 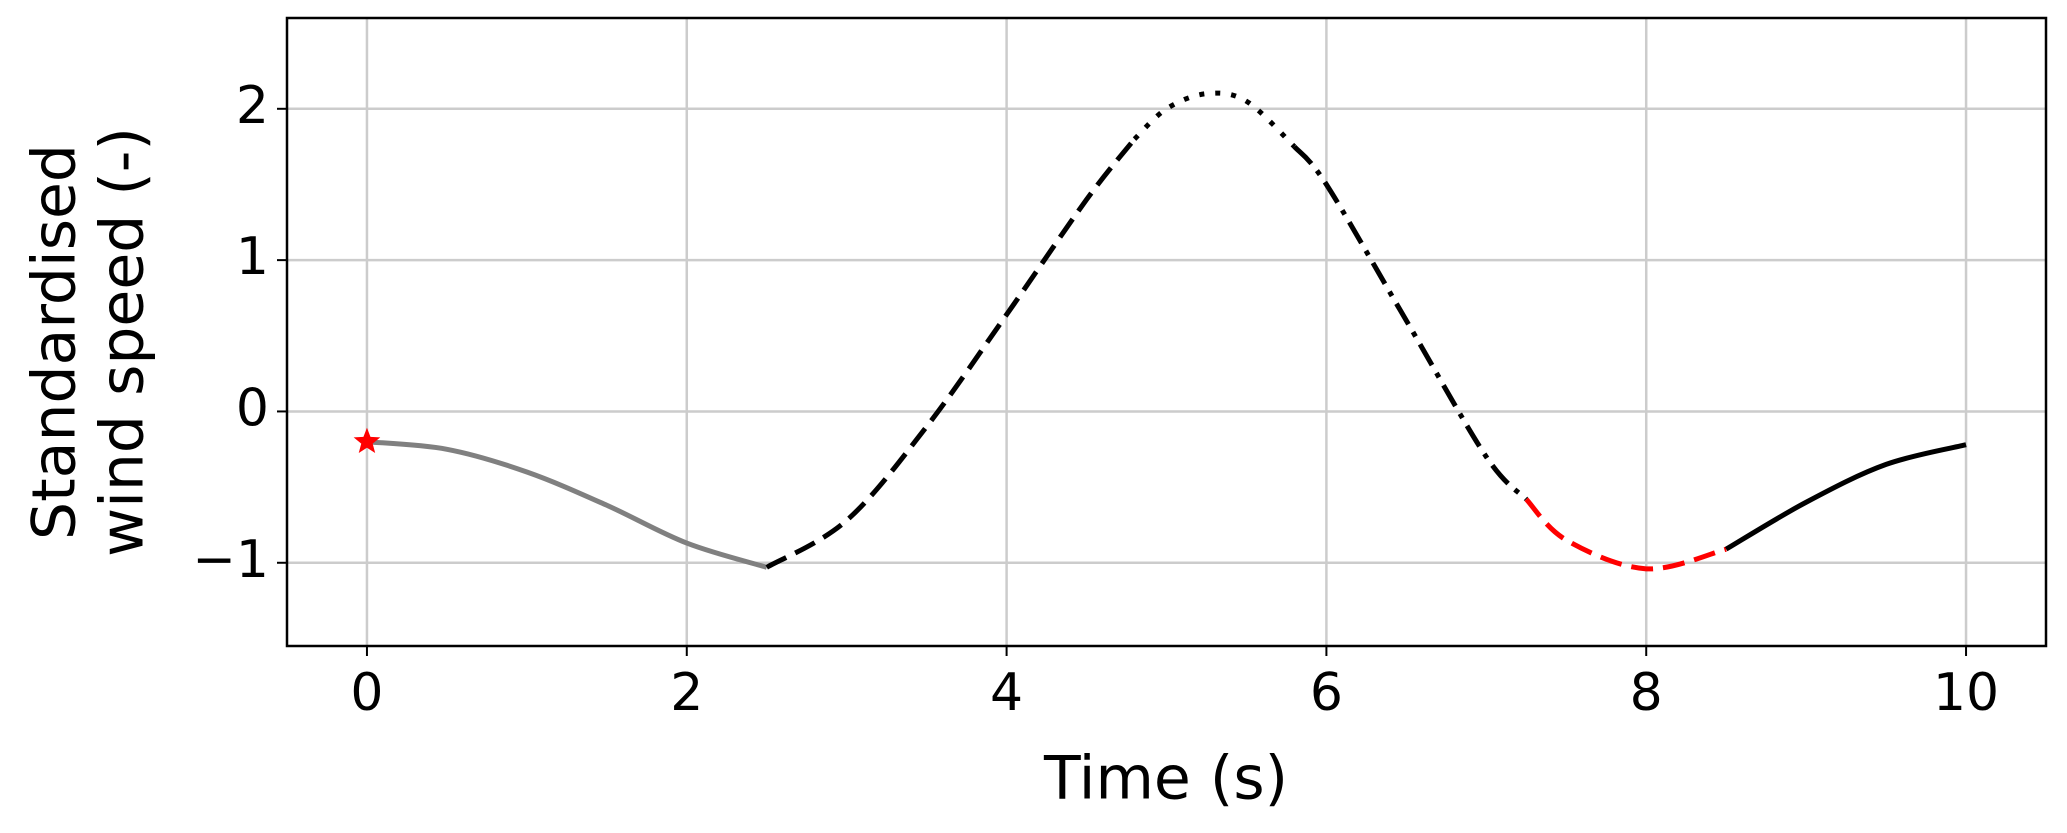 I want to click on x-tick-label: 2, so click(x=686, y=693).